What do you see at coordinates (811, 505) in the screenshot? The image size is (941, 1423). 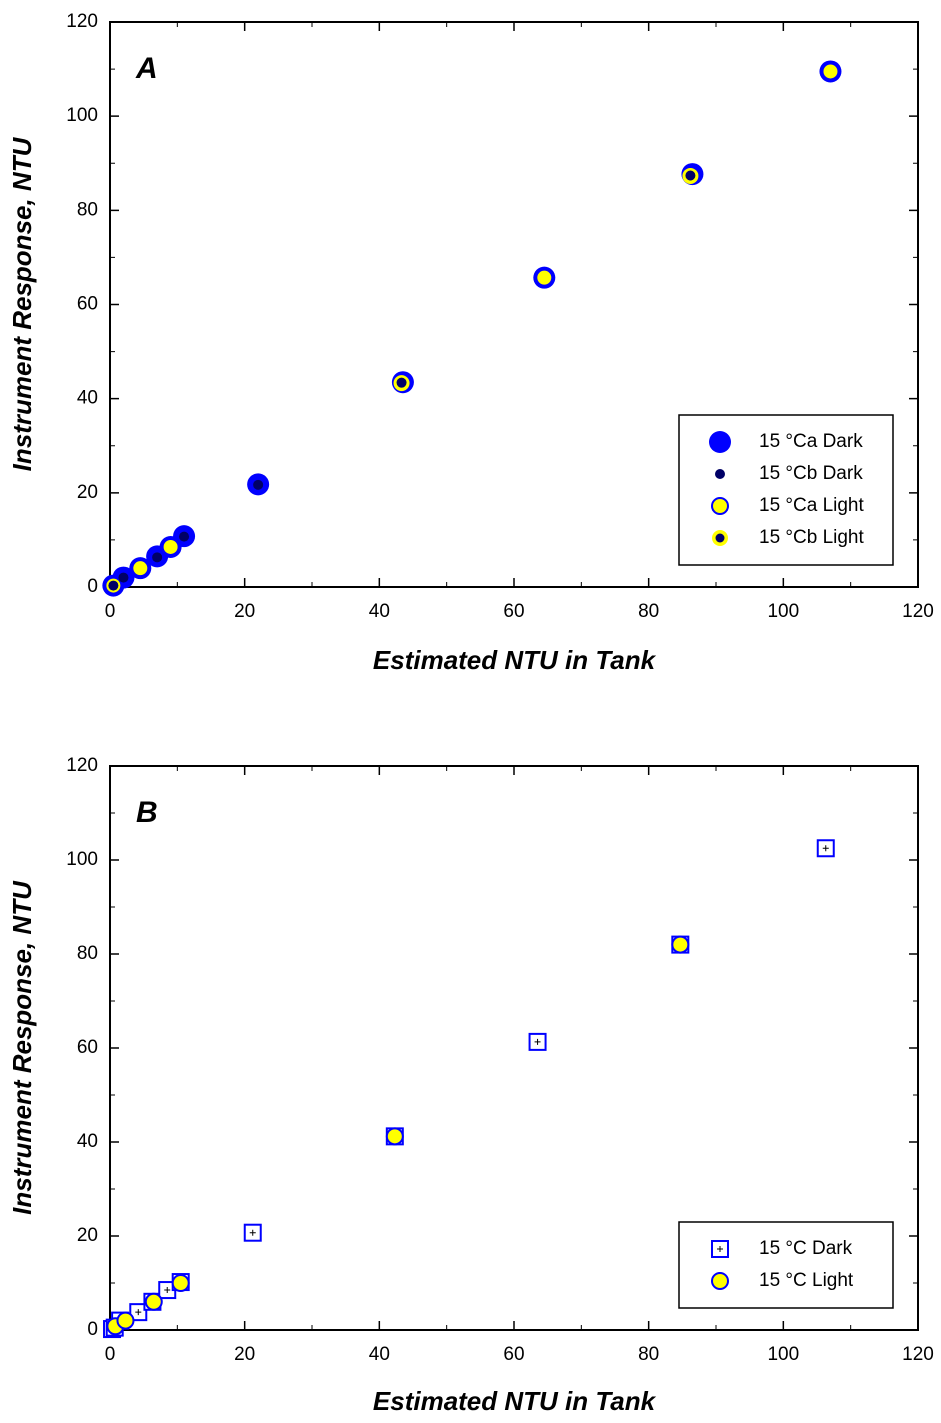 I see `legend-label: 15 °Ca Light` at bounding box center [811, 505].